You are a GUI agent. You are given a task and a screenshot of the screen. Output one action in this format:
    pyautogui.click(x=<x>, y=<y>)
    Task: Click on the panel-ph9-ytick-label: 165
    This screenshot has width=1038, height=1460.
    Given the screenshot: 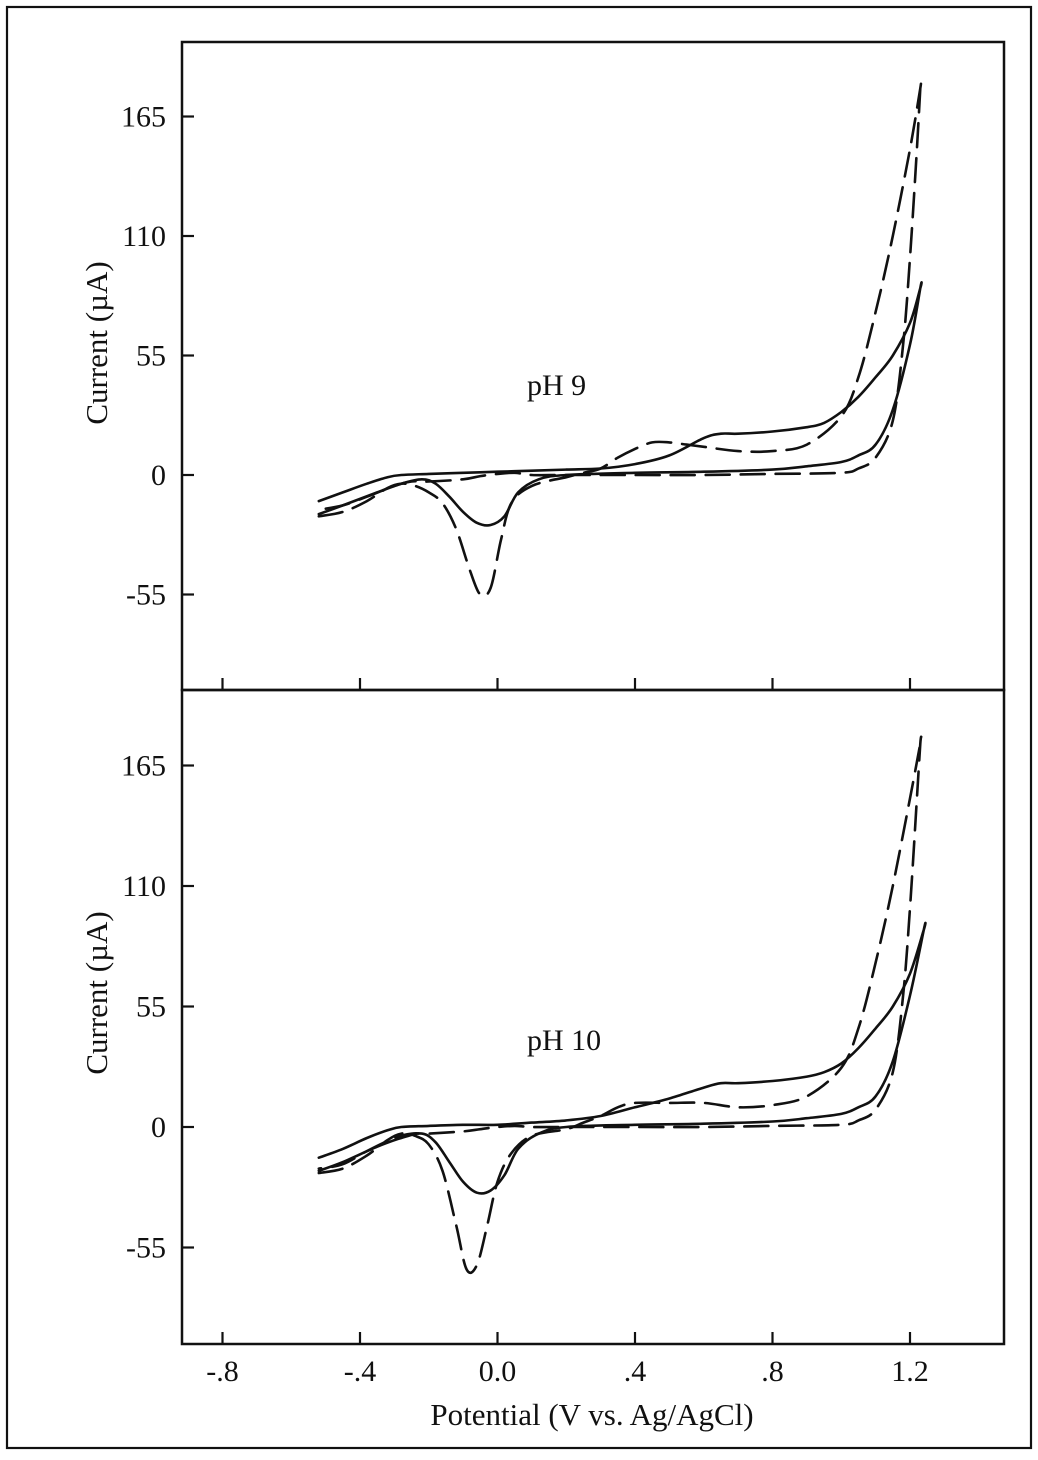 What is the action you would take?
    pyautogui.click(x=143, y=117)
    